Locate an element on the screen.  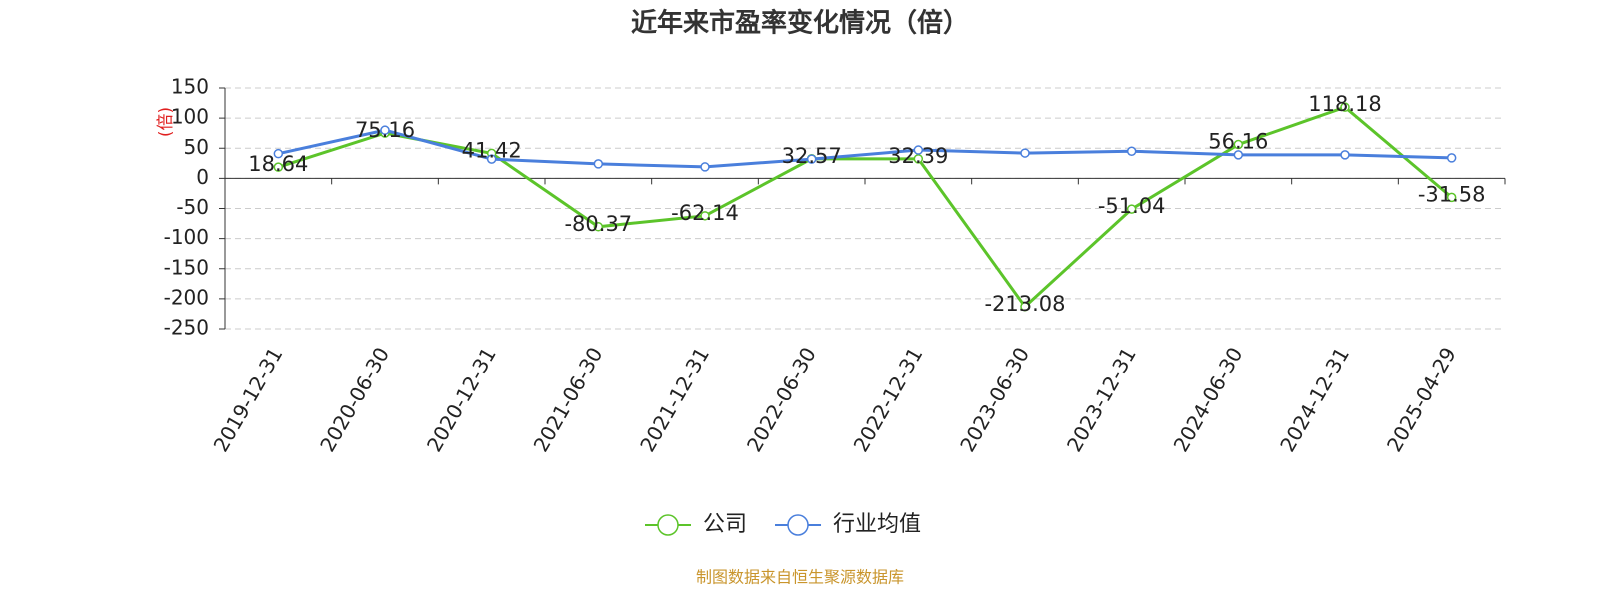
x-tick-label: 2022-12-31 is located at coordinates (888, 399).